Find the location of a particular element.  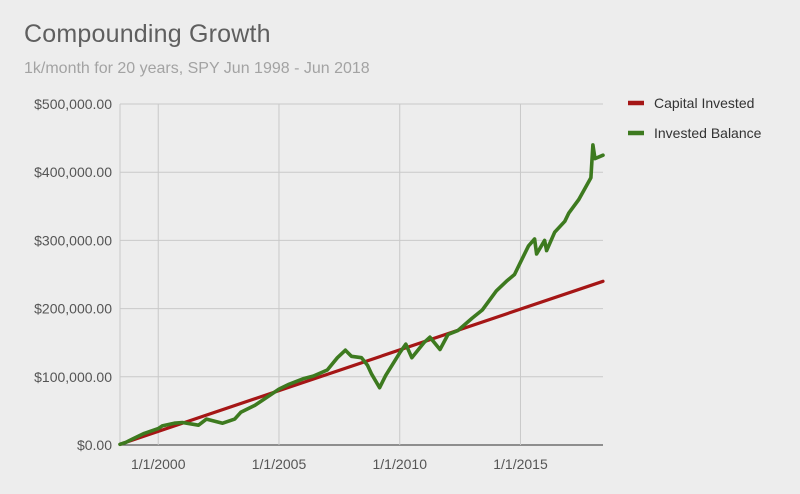

y-tick-label: $100,000.00 is located at coordinates (73, 377).